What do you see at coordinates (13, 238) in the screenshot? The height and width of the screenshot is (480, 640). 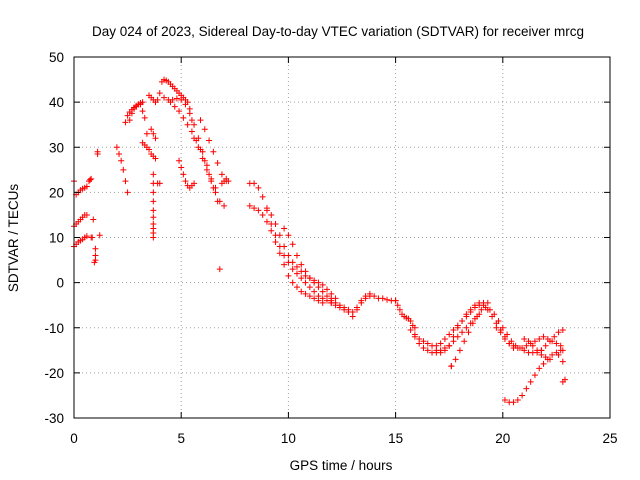 I see `y-axis-label: SDTVAR / TECUs` at bounding box center [13, 238].